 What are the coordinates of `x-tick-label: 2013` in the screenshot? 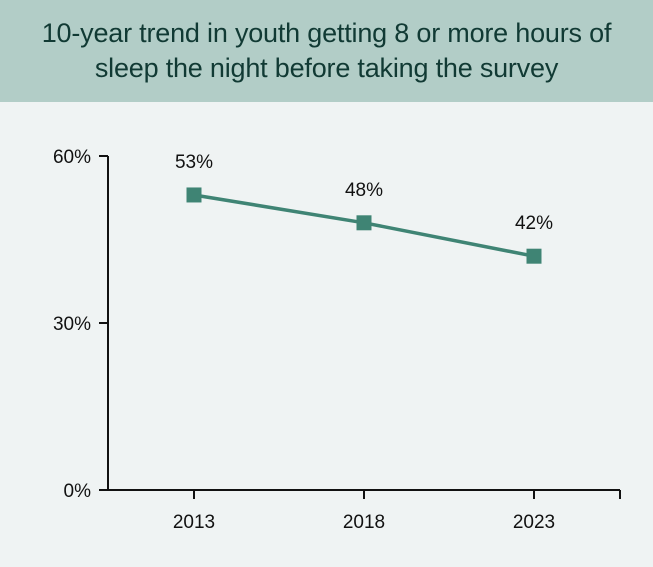 It's located at (194, 522).